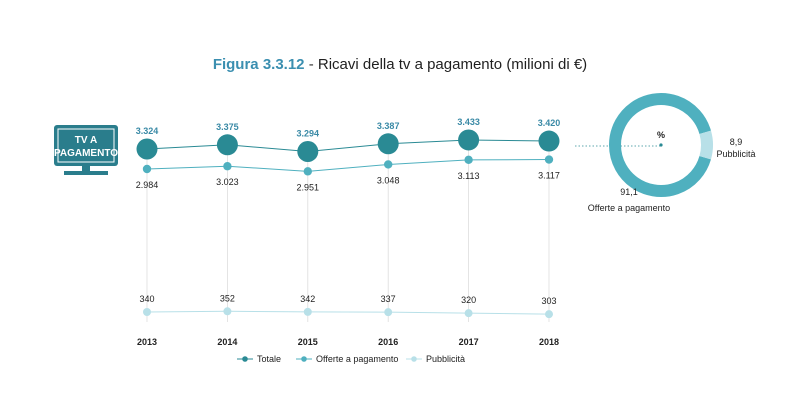 The image size is (800, 400). What do you see at coordinates (388, 342) in the screenshot?
I see `x-tick-2016: 2016` at bounding box center [388, 342].